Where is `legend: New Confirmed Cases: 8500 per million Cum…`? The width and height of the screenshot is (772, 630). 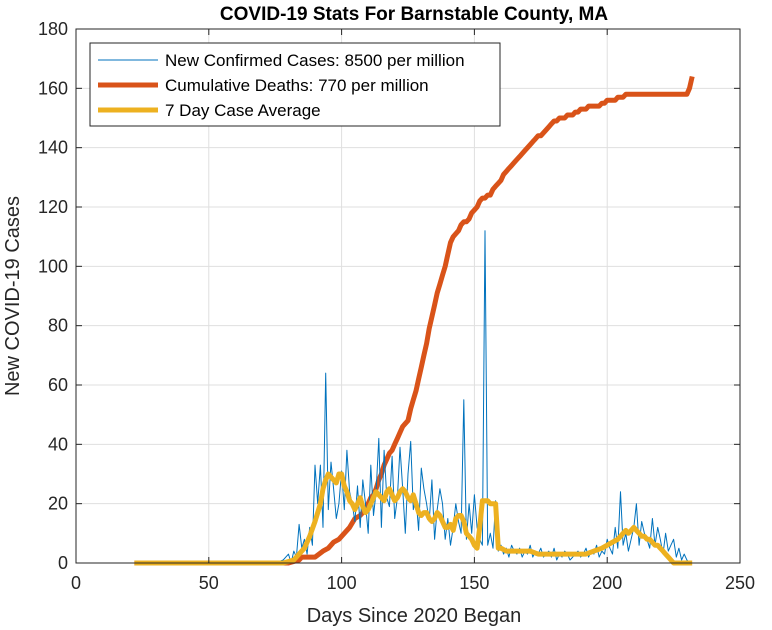
legend: New Confirmed Cases: 8500 per million Cum… is located at coordinates (295, 84).